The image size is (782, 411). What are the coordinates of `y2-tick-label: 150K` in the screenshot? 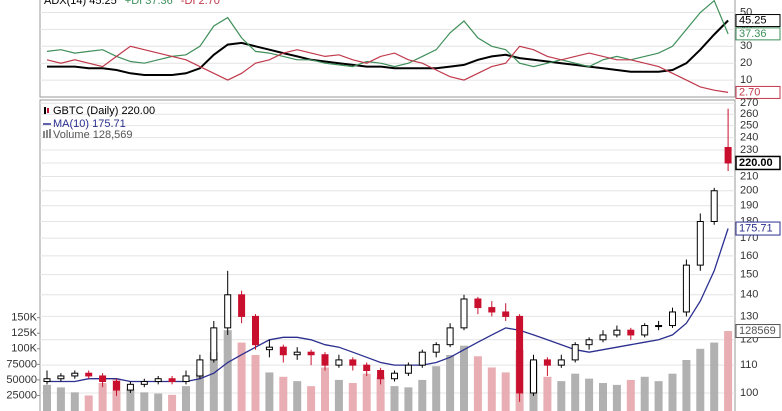 It's located at (24, 318).